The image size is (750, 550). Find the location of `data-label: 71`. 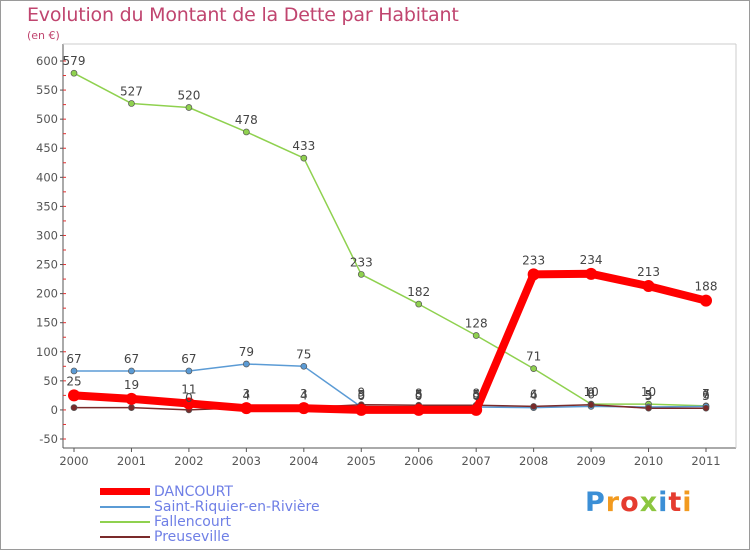

data-label: 71 is located at coordinates (533, 357).